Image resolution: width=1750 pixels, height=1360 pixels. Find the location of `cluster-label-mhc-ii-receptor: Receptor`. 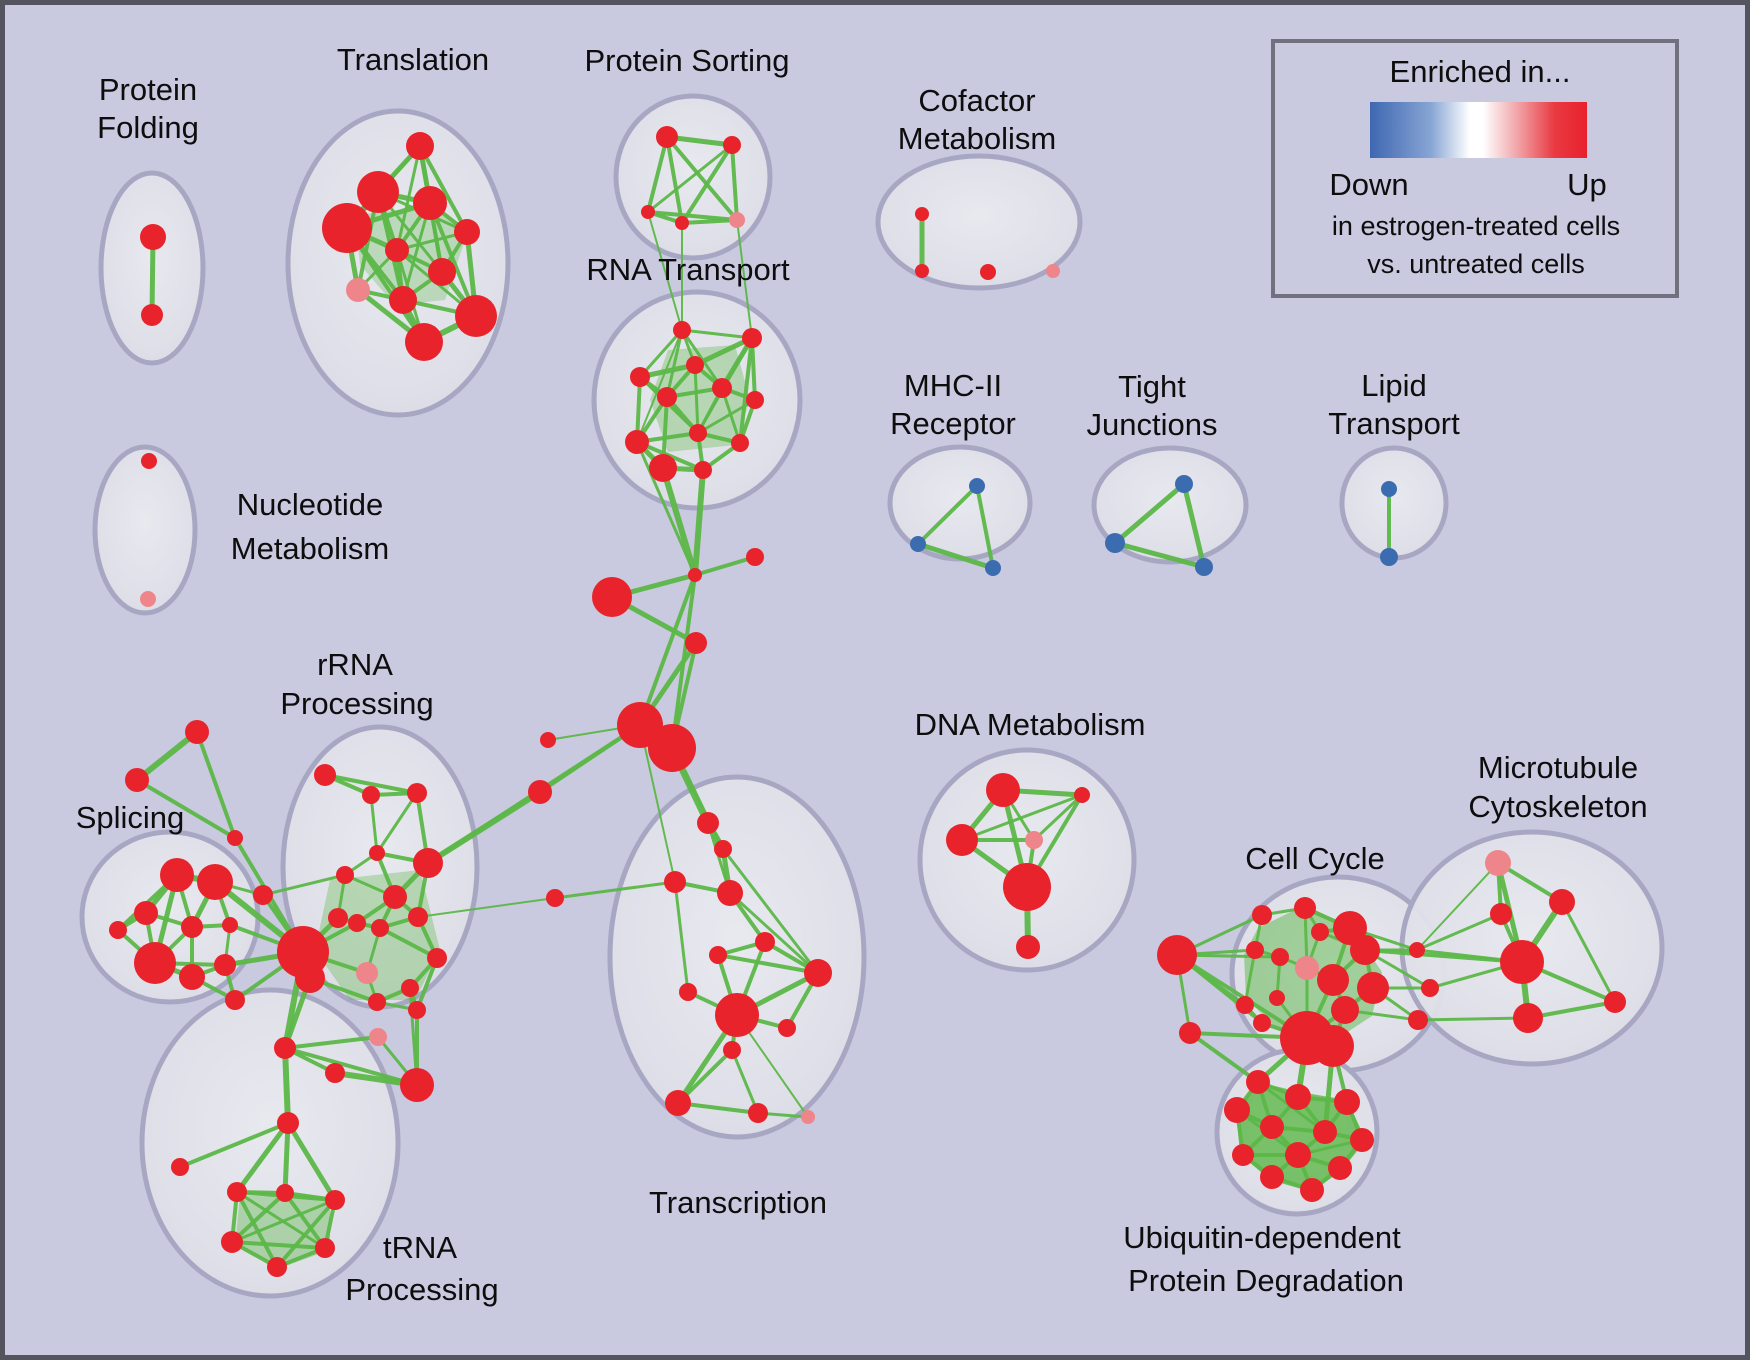

cluster-label-mhc-ii-receptor: Receptor is located at coordinates (953, 423).